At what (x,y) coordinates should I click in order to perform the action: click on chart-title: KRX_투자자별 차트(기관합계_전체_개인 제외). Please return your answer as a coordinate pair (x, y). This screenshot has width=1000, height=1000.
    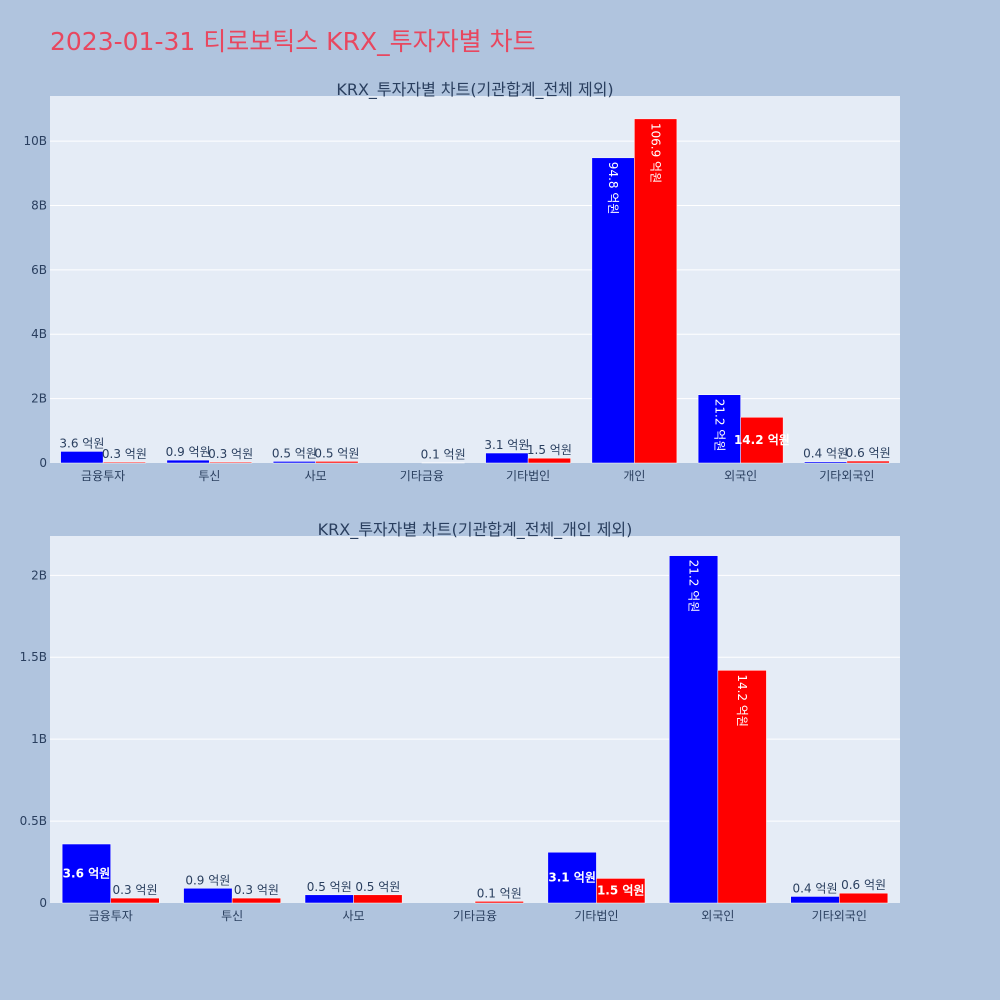
    Looking at the image, I should click on (475, 530).